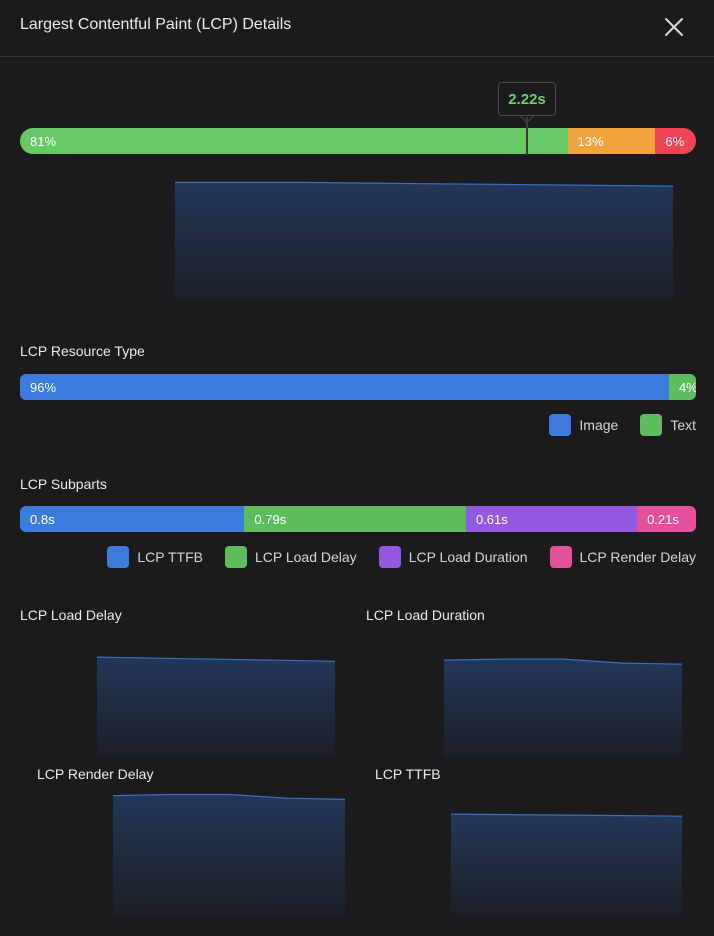  Describe the element at coordinates (82, 351) in the screenshot. I see `resource-type-title: LCP Resource Type` at that location.